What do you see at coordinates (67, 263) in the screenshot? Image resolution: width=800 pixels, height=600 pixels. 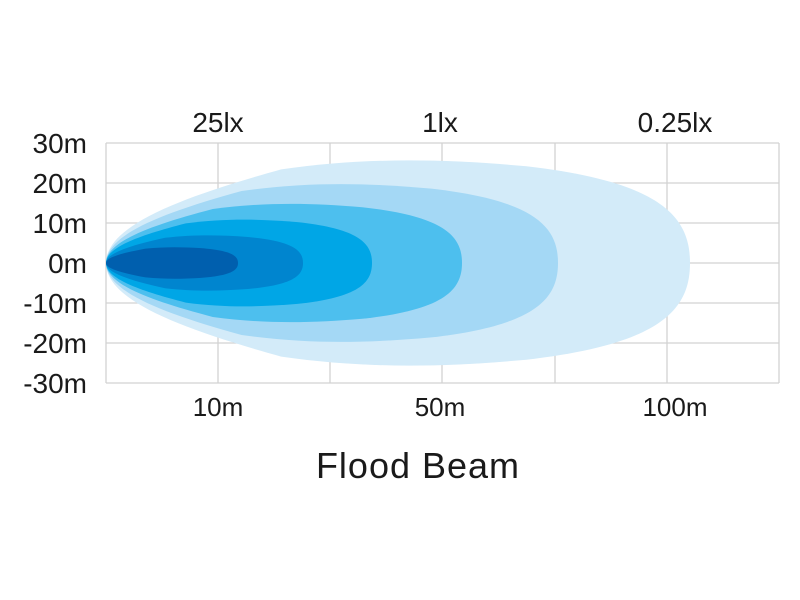 I see `y-tick-label: 0m` at bounding box center [67, 263].